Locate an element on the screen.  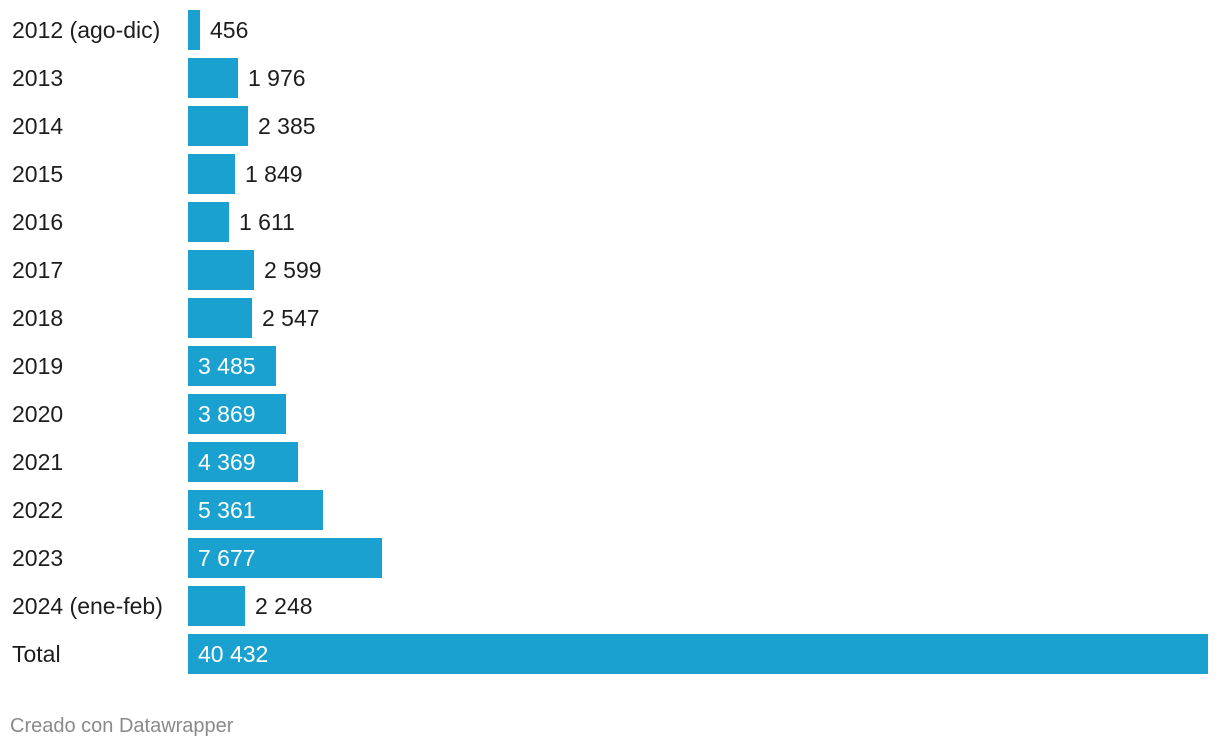
category-label: 2024 (ene-feb) is located at coordinates (87, 606).